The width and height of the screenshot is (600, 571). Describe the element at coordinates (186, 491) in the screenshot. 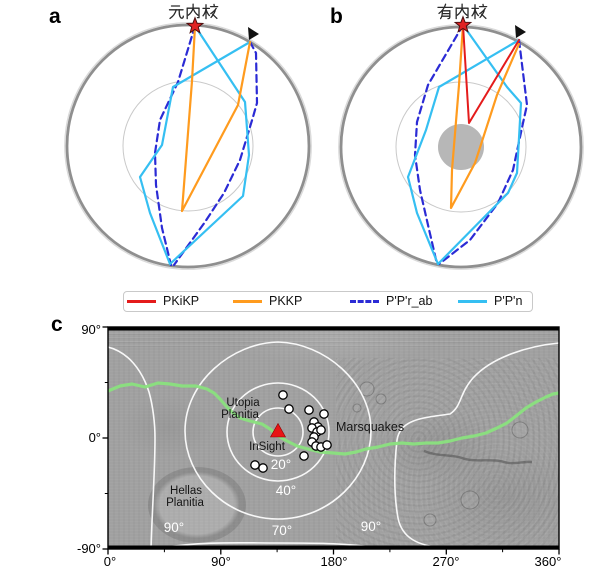

I see `hellas-planitia-label-line1: Hellas` at that location.